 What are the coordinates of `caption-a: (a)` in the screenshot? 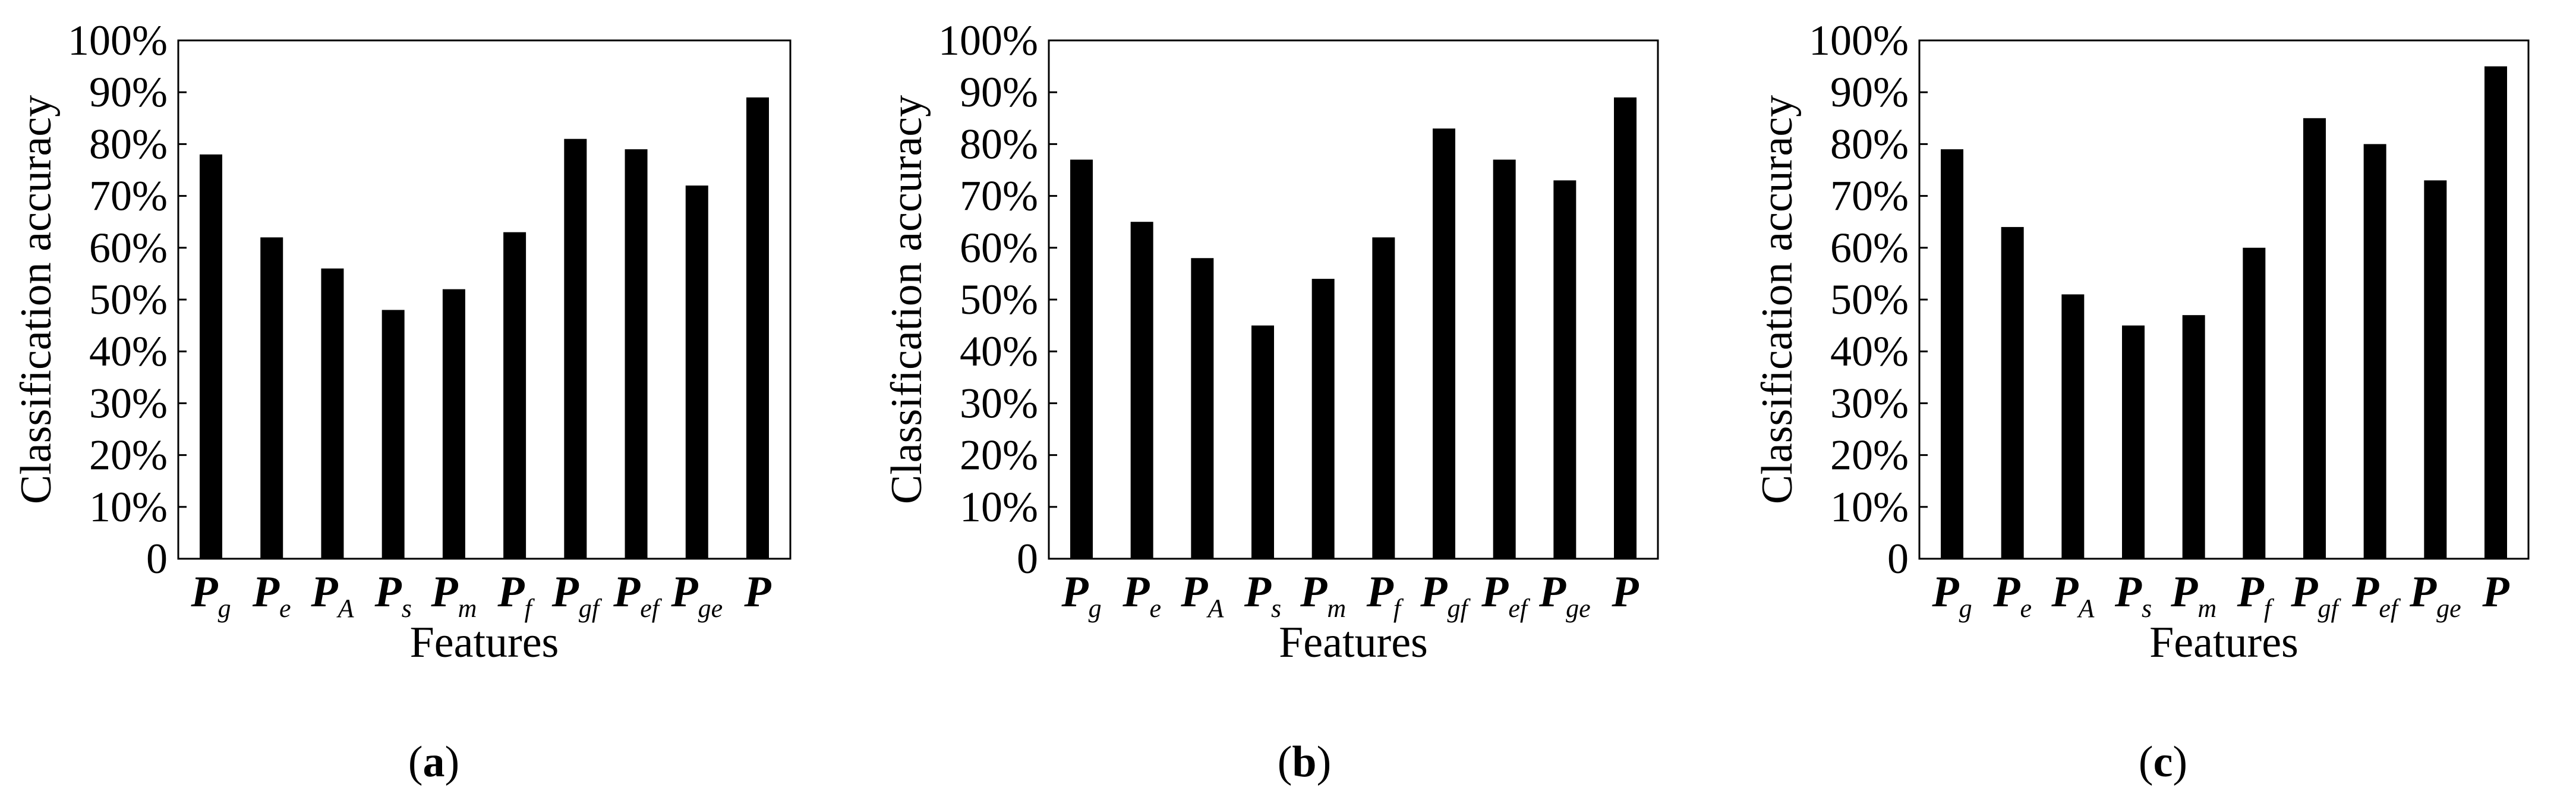 It's located at (434, 762).